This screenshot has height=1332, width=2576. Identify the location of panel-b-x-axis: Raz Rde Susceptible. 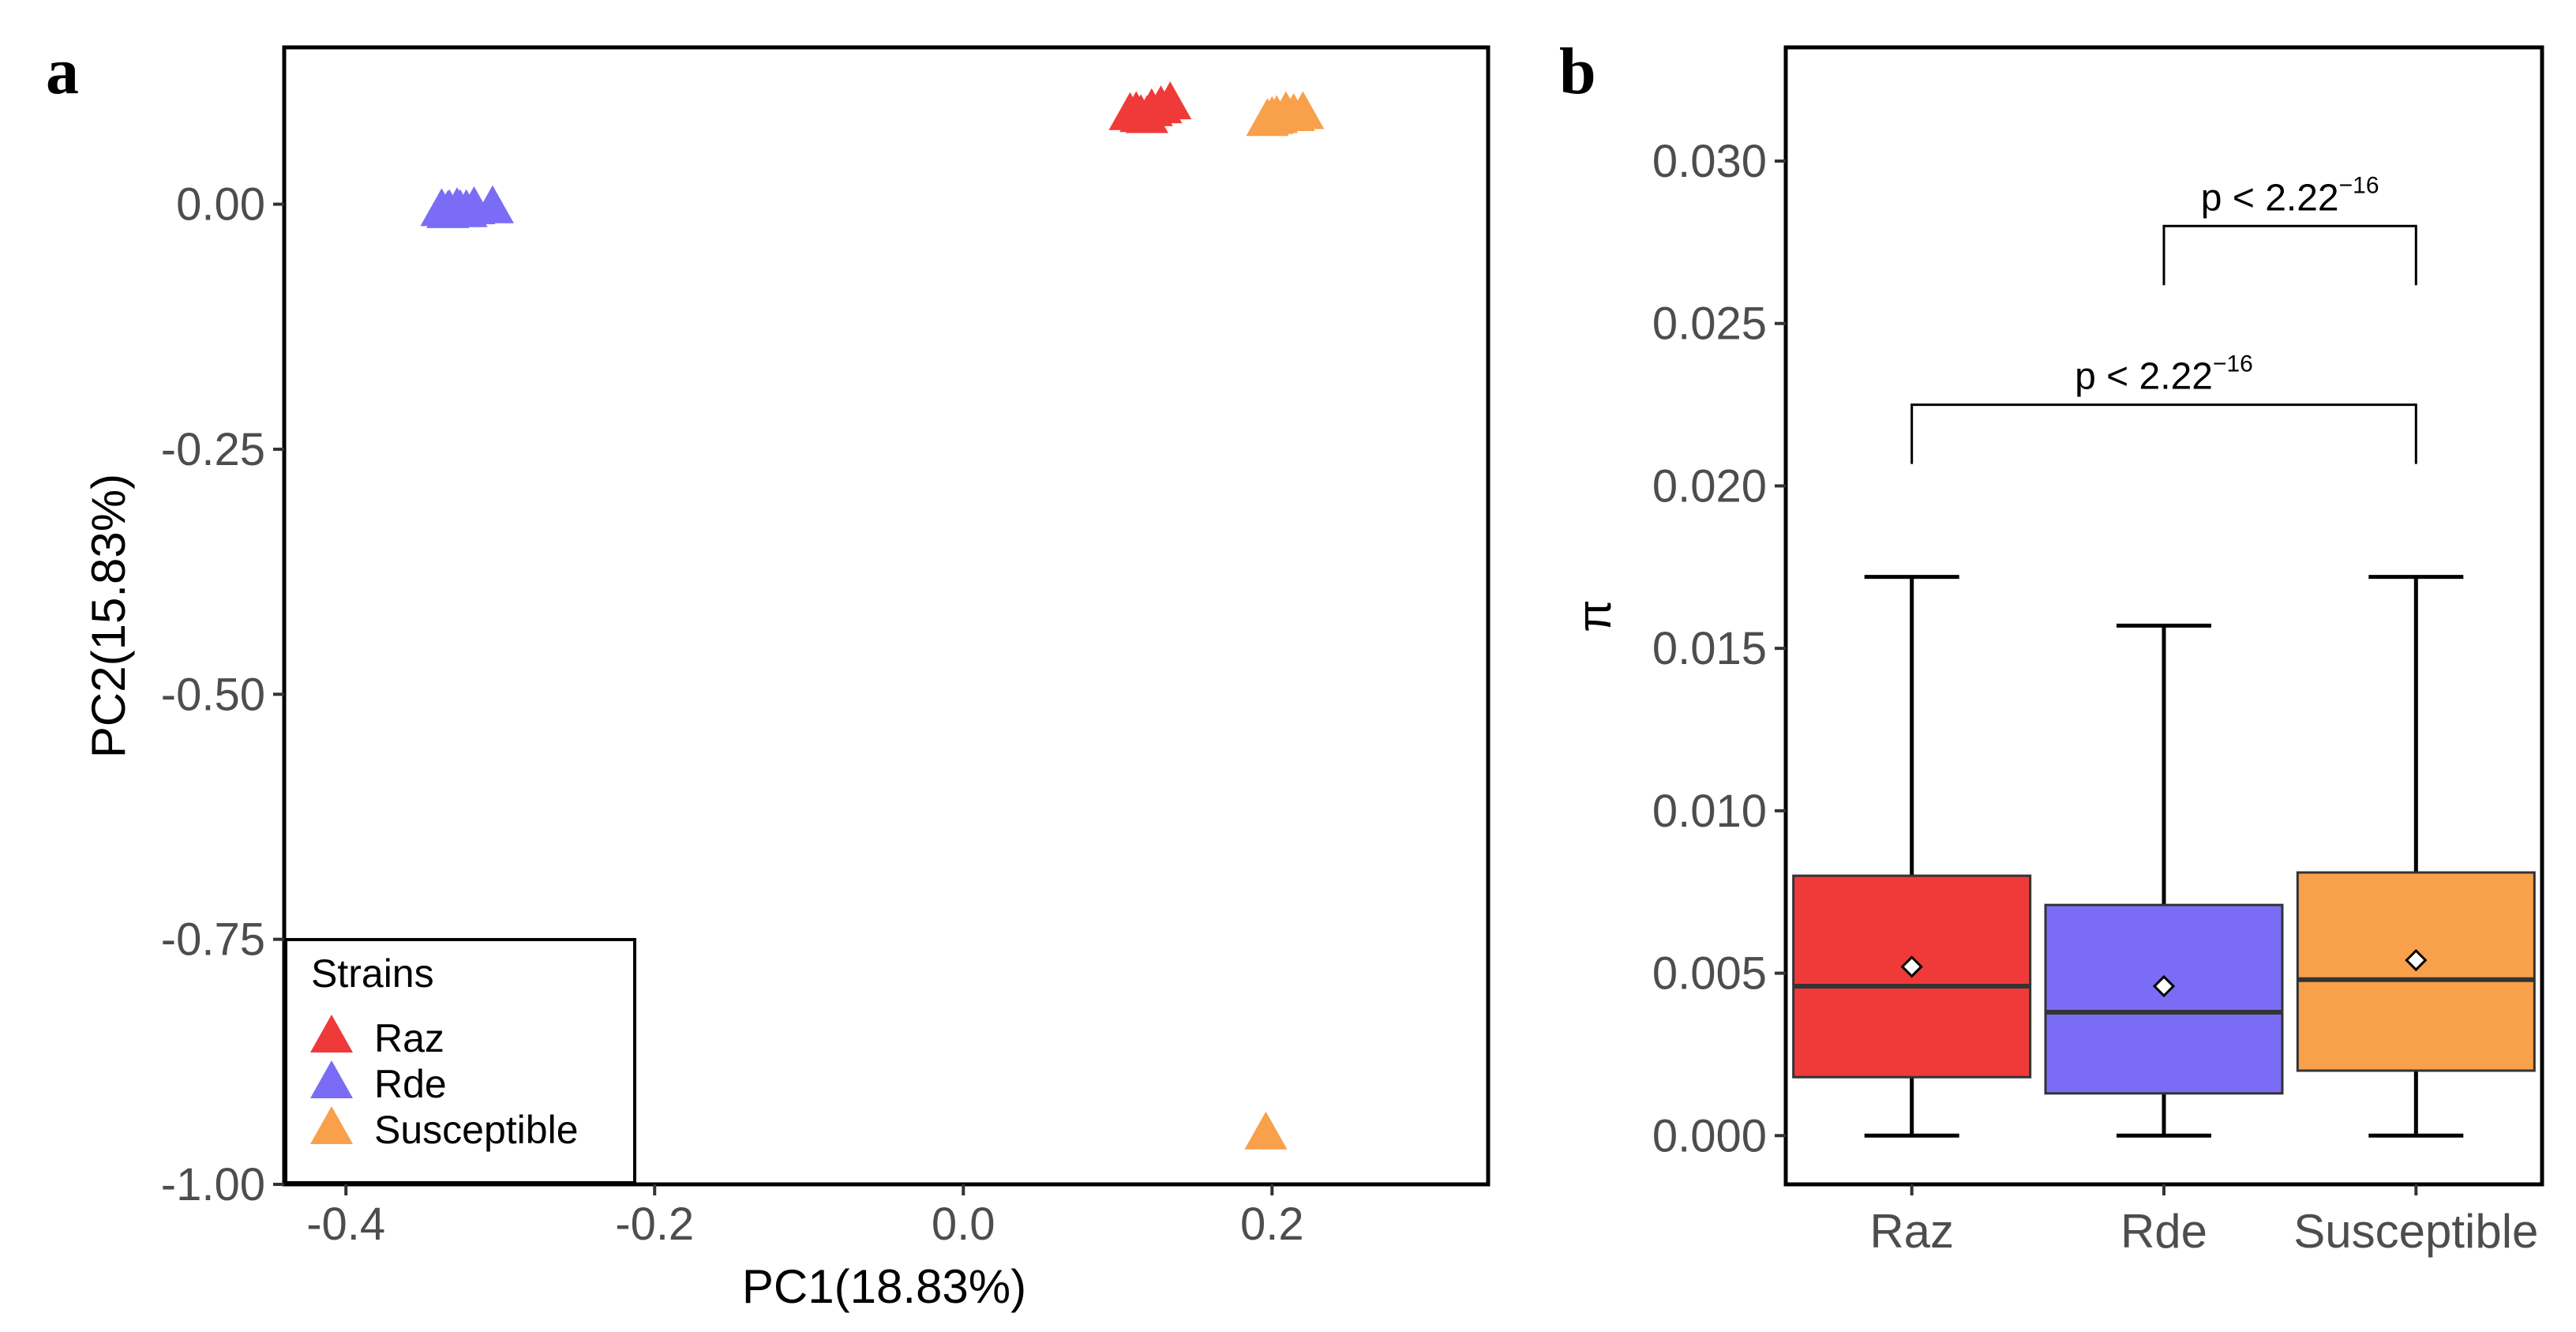
(2203, 1221).